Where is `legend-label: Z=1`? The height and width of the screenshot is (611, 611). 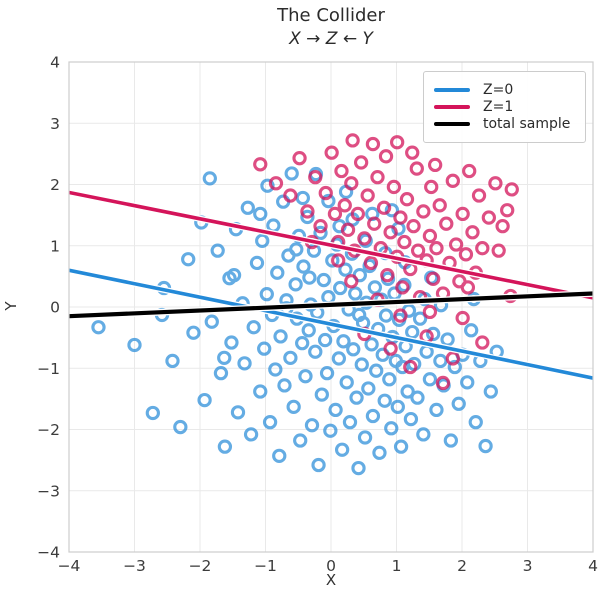 legend-label: Z=1 is located at coordinates (498, 106).